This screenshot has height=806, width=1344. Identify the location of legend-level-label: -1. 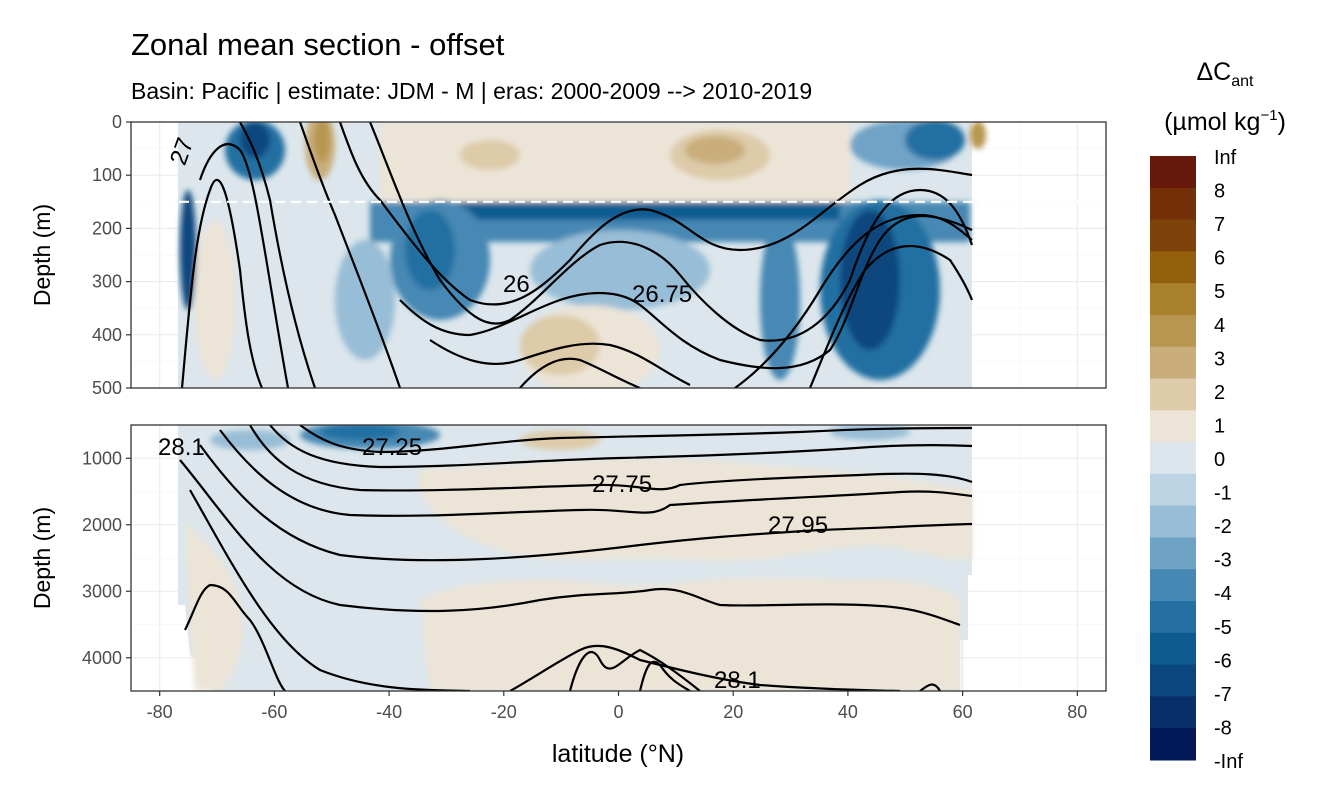
(1223, 494).